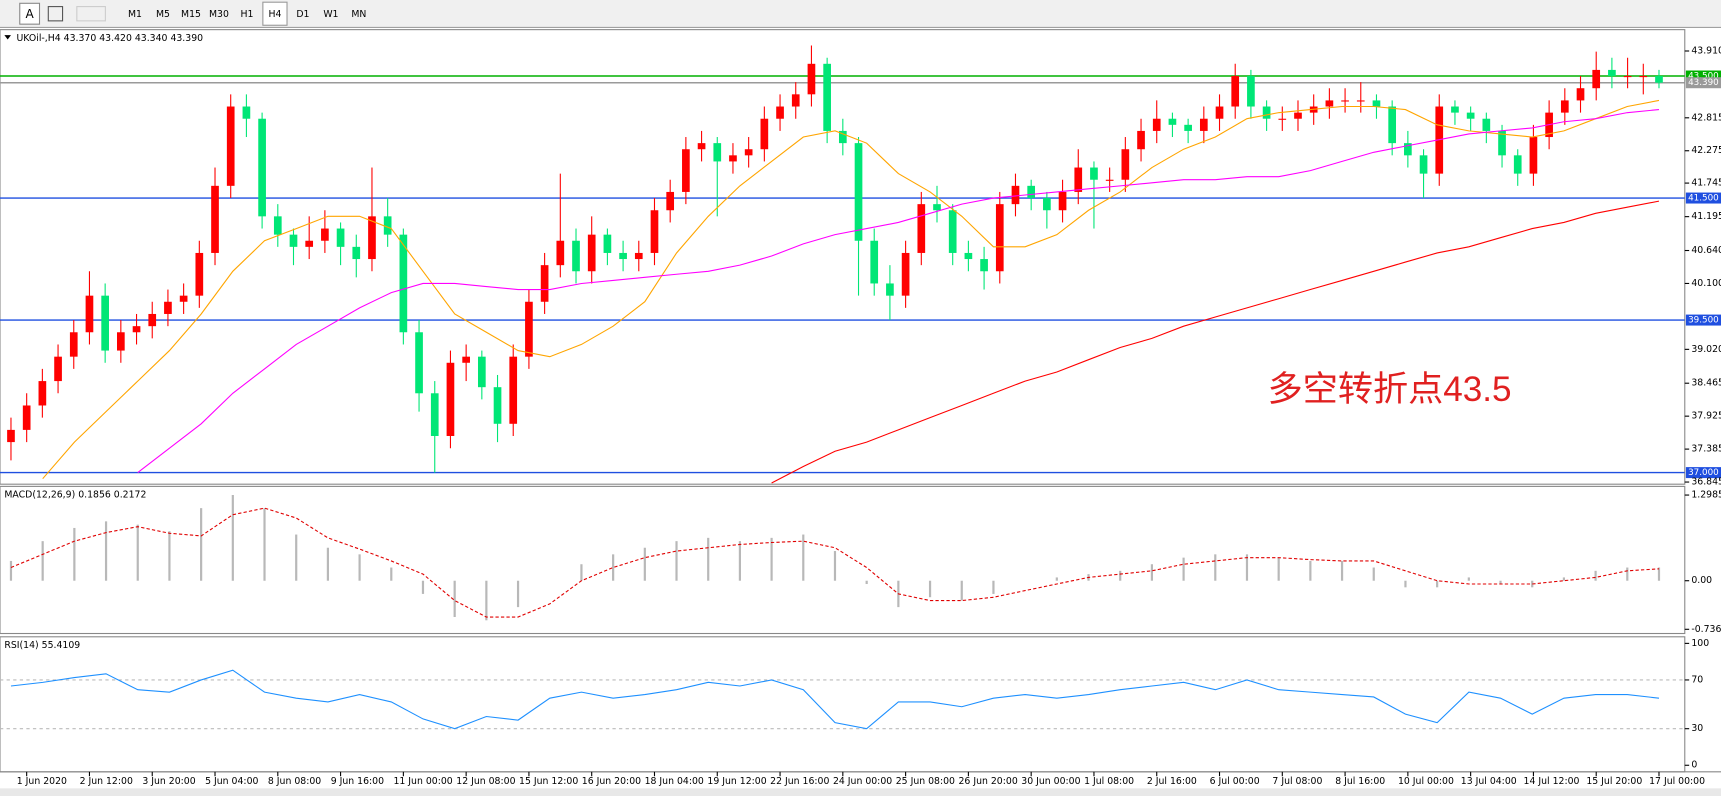  What do you see at coordinates (1706, 482) in the screenshot?
I see `y-tick-label: 36.845` at bounding box center [1706, 482].